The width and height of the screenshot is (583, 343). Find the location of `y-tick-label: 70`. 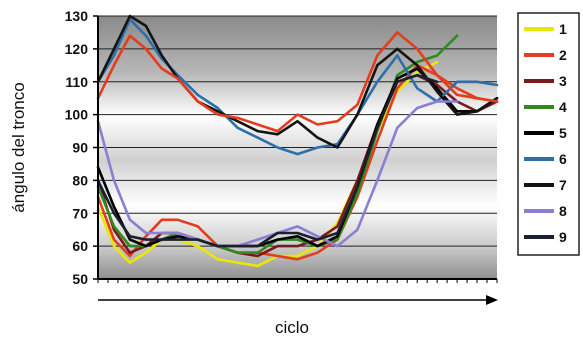

y-tick-label: 70 is located at coordinates (80, 213).